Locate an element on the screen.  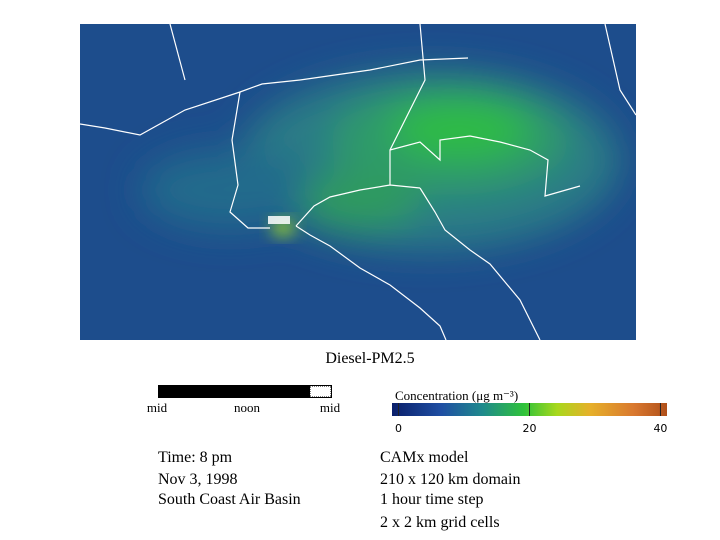
timeline-label: noon is located at coordinates (247, 407).